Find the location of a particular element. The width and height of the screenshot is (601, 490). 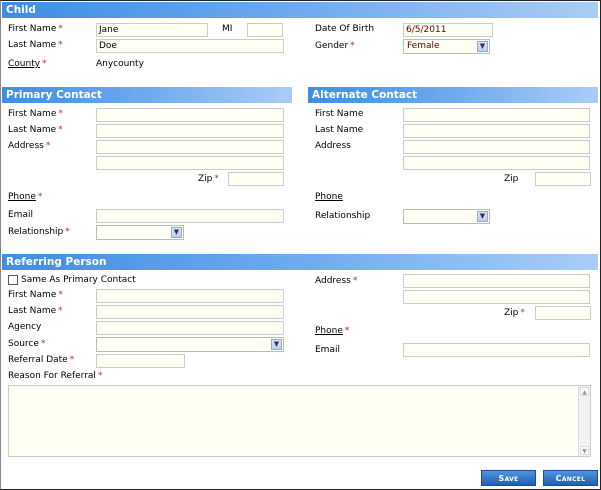

scroll-down-icon: ▼ is located at coordinates (584, 450).